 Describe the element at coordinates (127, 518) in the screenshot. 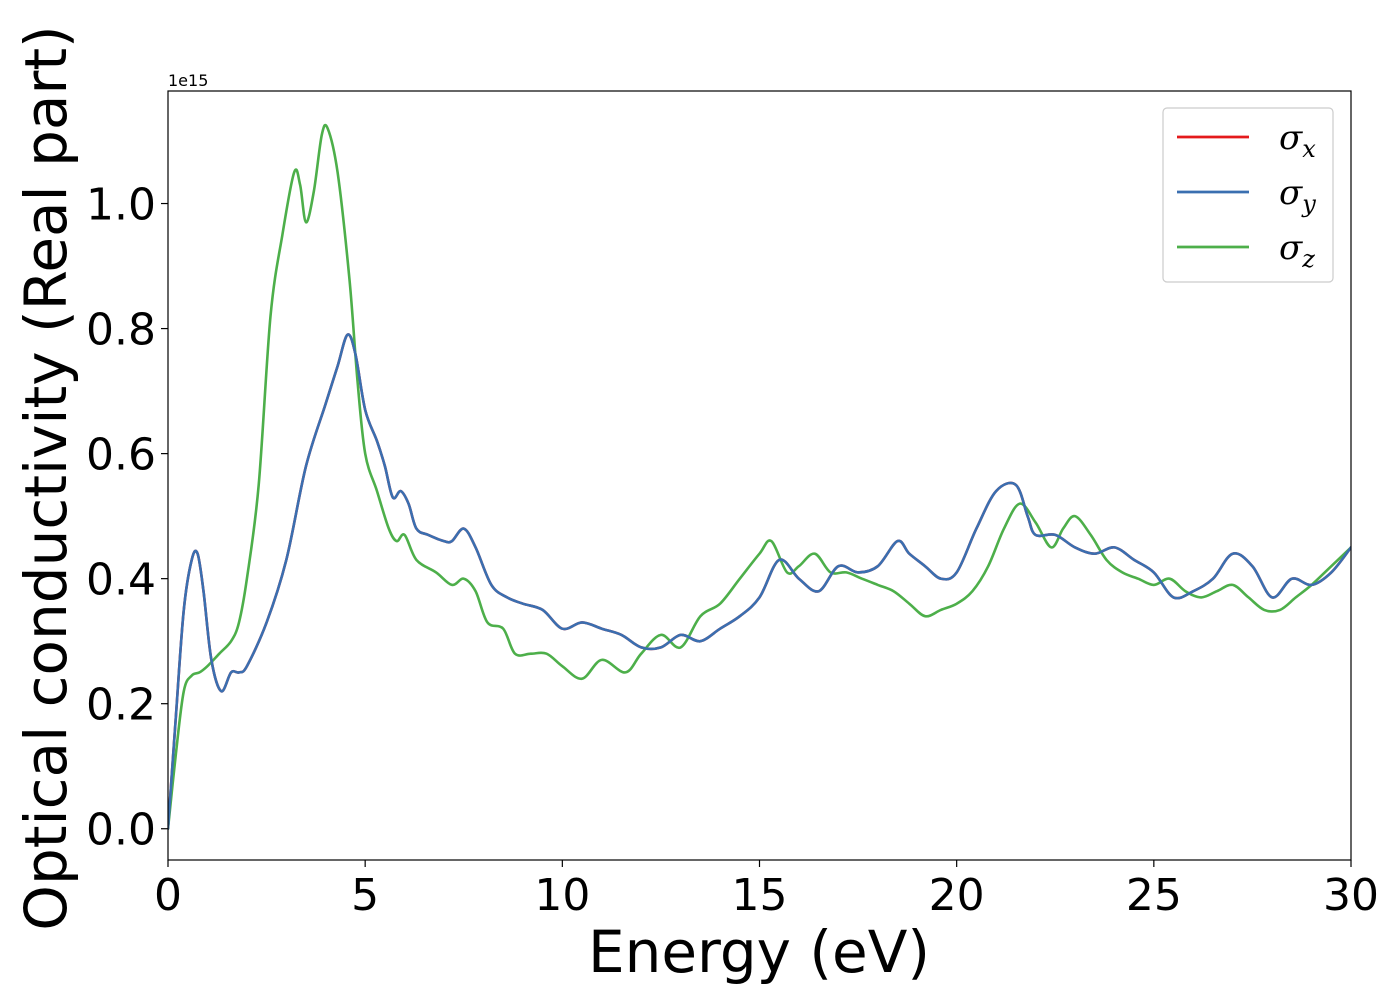

I see `y-axis: 0.0 0.2 0.4 0.6 0.8 1.0` at that location.